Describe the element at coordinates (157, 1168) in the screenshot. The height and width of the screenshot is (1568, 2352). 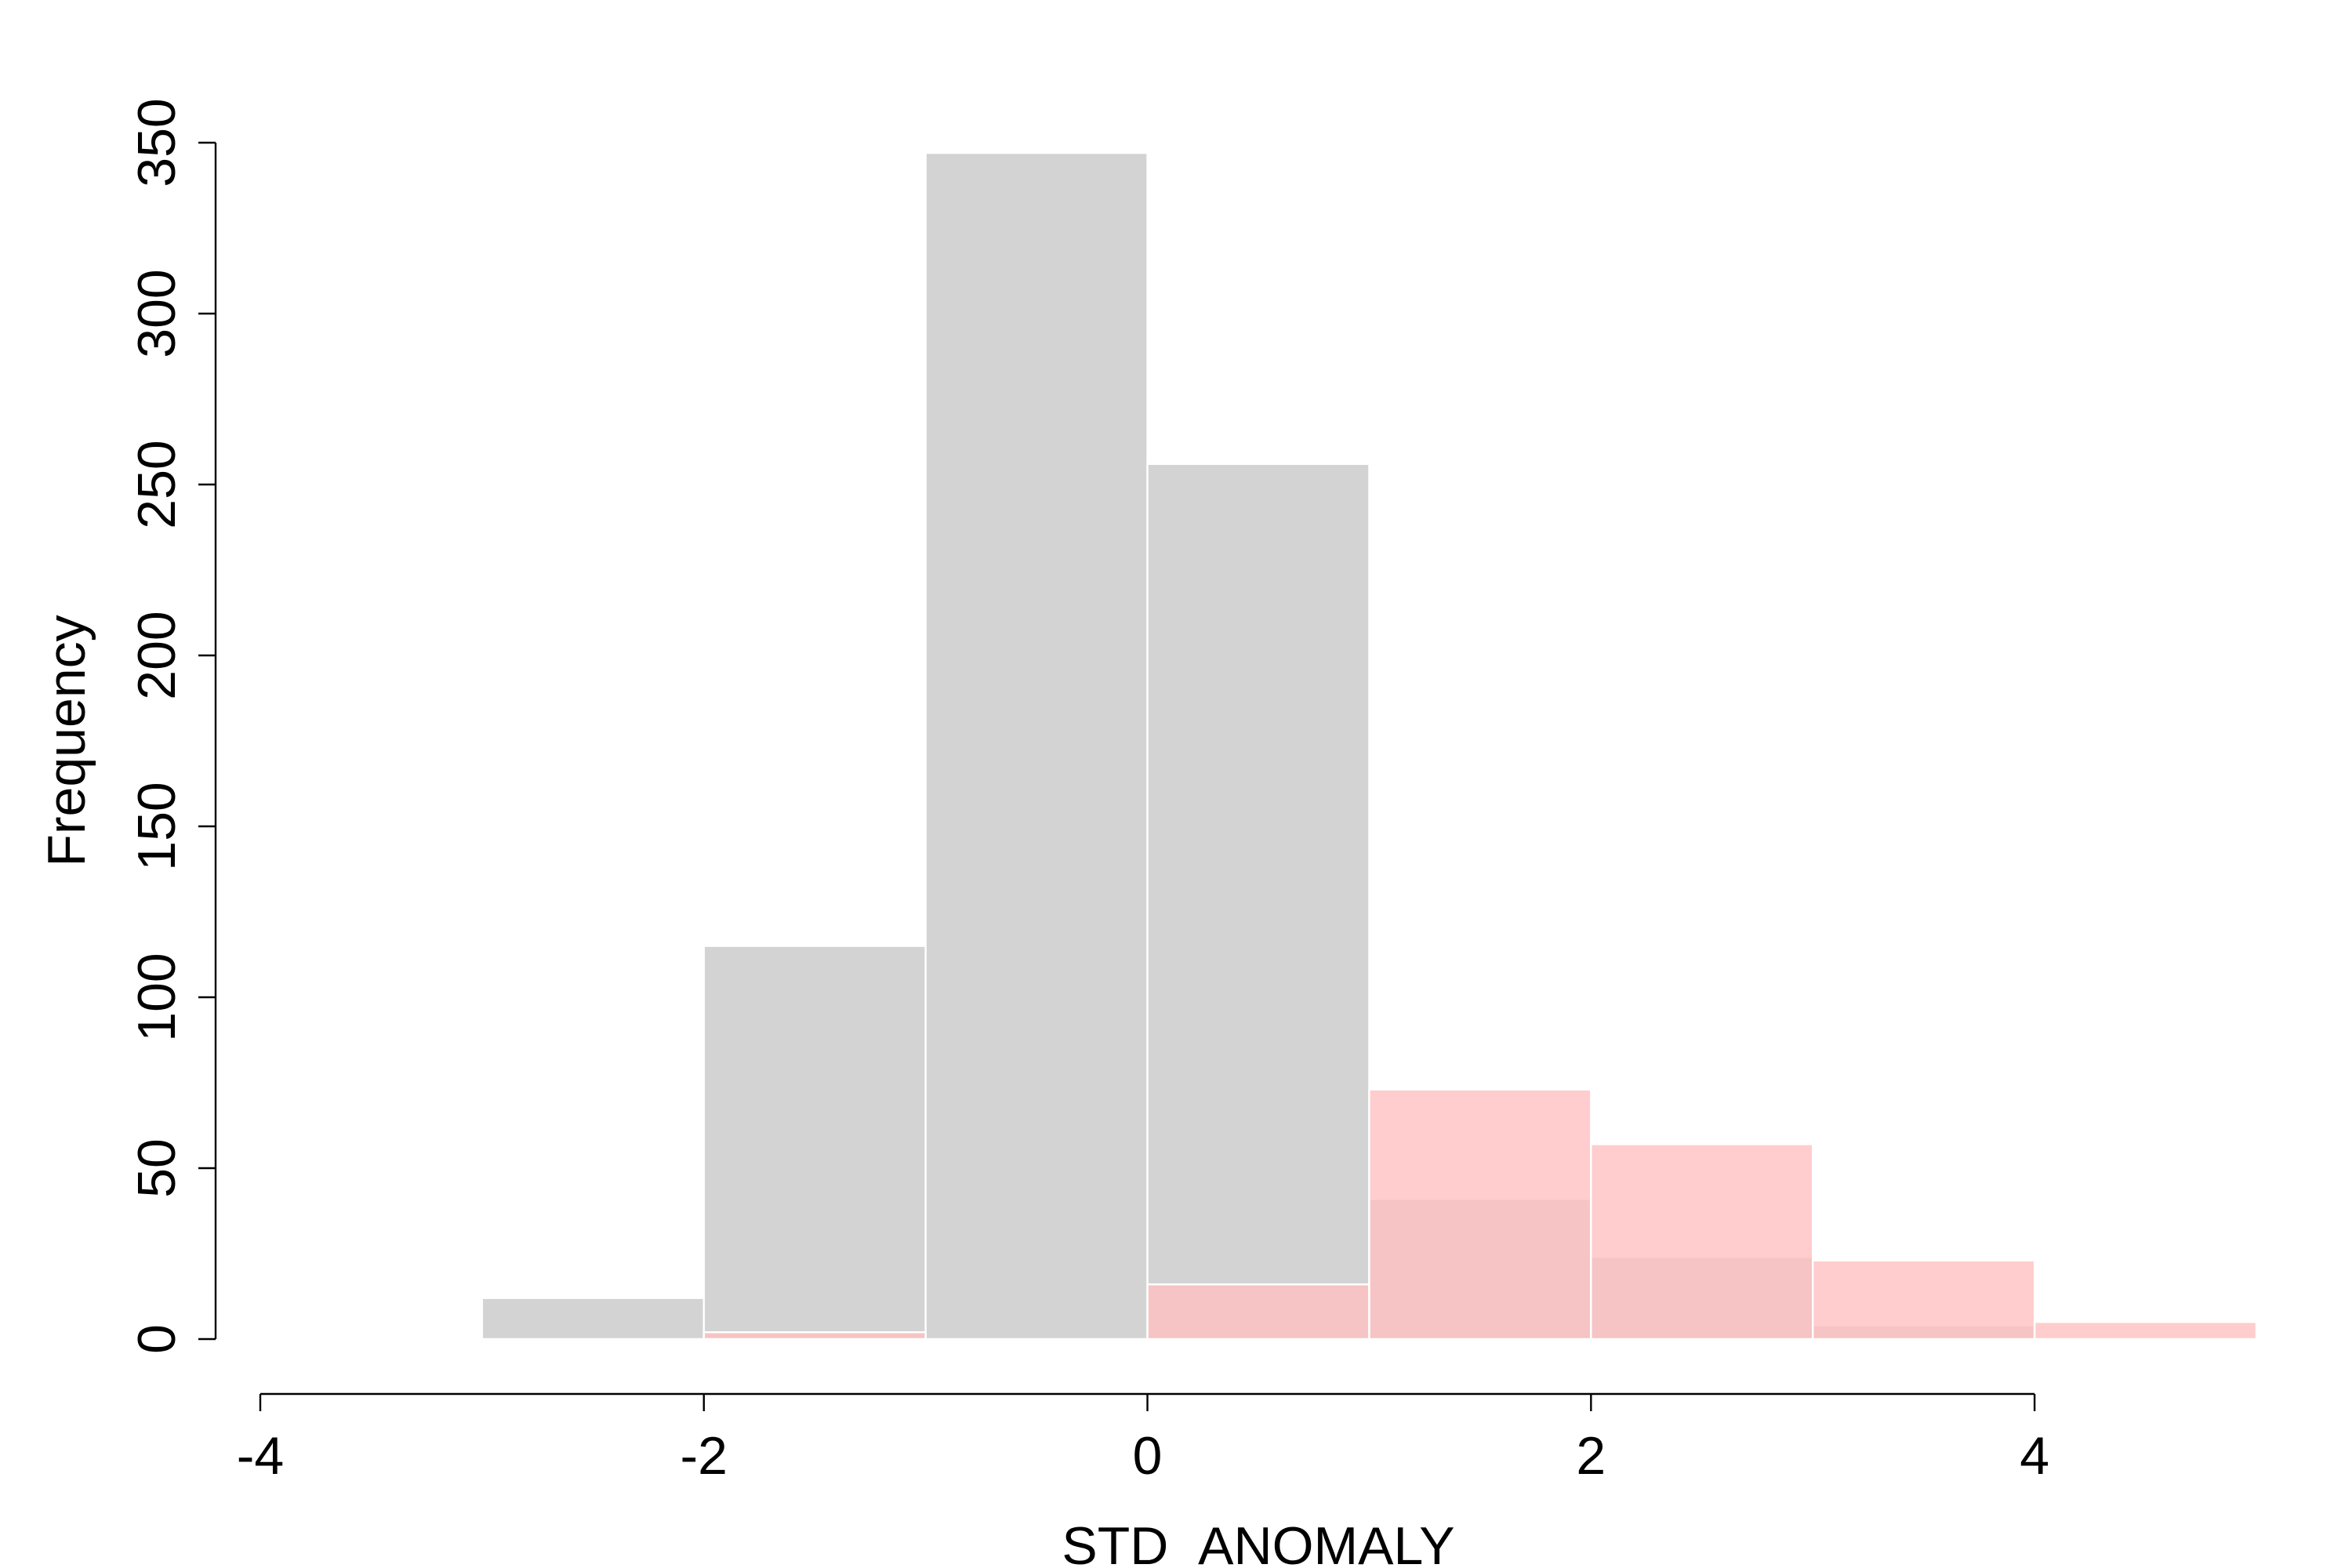
I see `y-tick-label: 50` at that location.